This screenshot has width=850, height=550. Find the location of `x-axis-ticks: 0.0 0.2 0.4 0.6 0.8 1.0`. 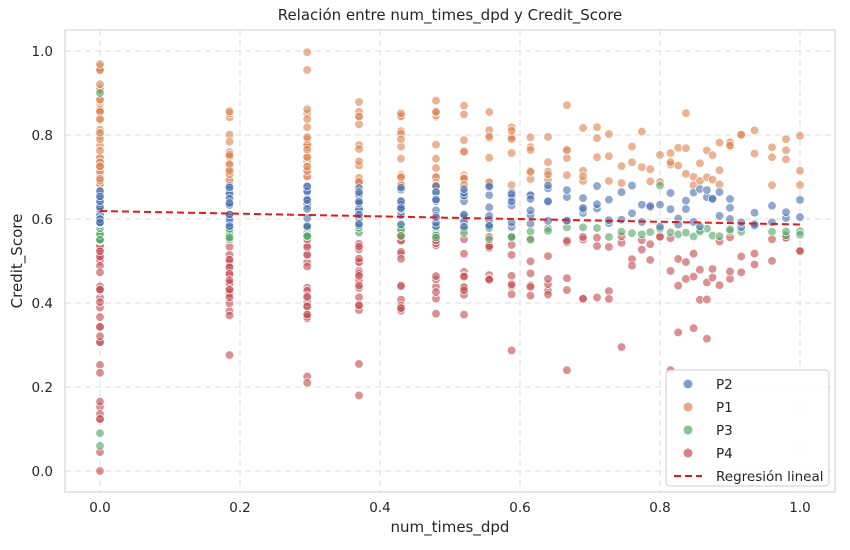

x-axis-ticks: 0.0 0.2 0.4 0.6 0.8 1.0 is located at coordinates (449, 508).